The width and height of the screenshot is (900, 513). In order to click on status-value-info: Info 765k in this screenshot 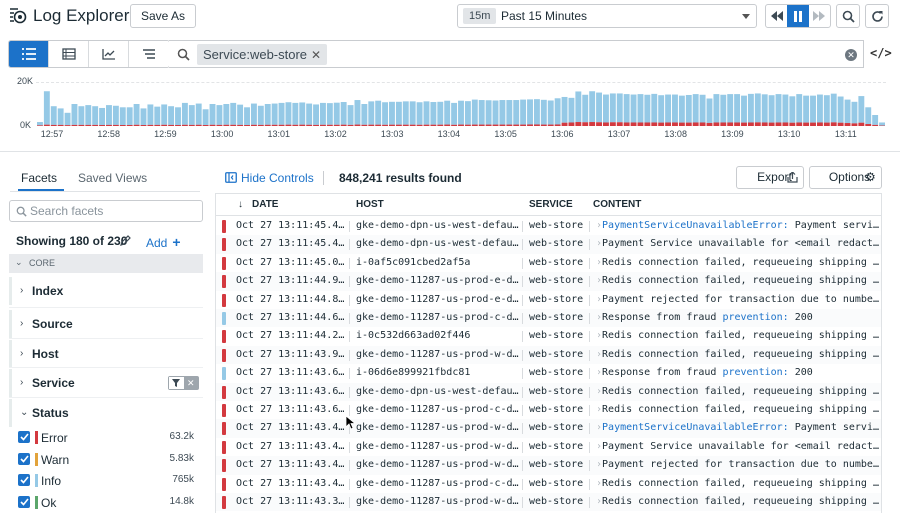, I will do `click(106, 481)`.